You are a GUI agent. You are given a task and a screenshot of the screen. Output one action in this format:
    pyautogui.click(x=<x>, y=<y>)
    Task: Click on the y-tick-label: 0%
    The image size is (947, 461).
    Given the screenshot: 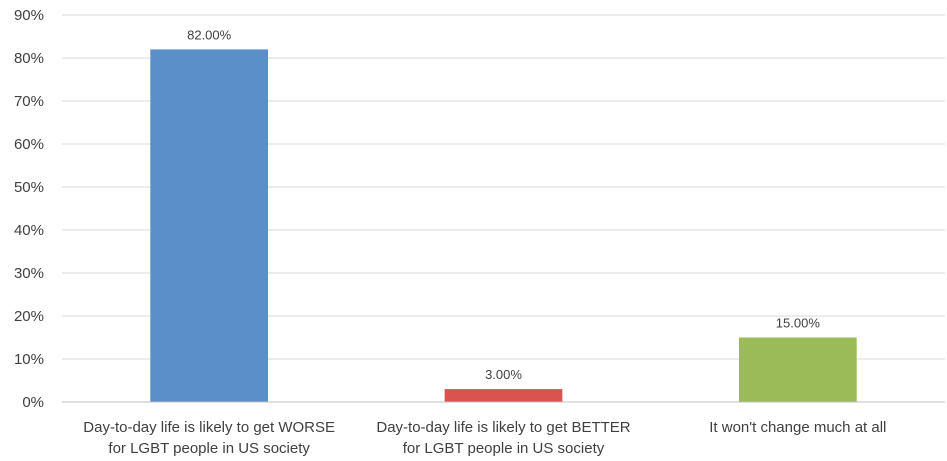 What is the action you would take?
    pyautogui.click(x=33, y=402)
    